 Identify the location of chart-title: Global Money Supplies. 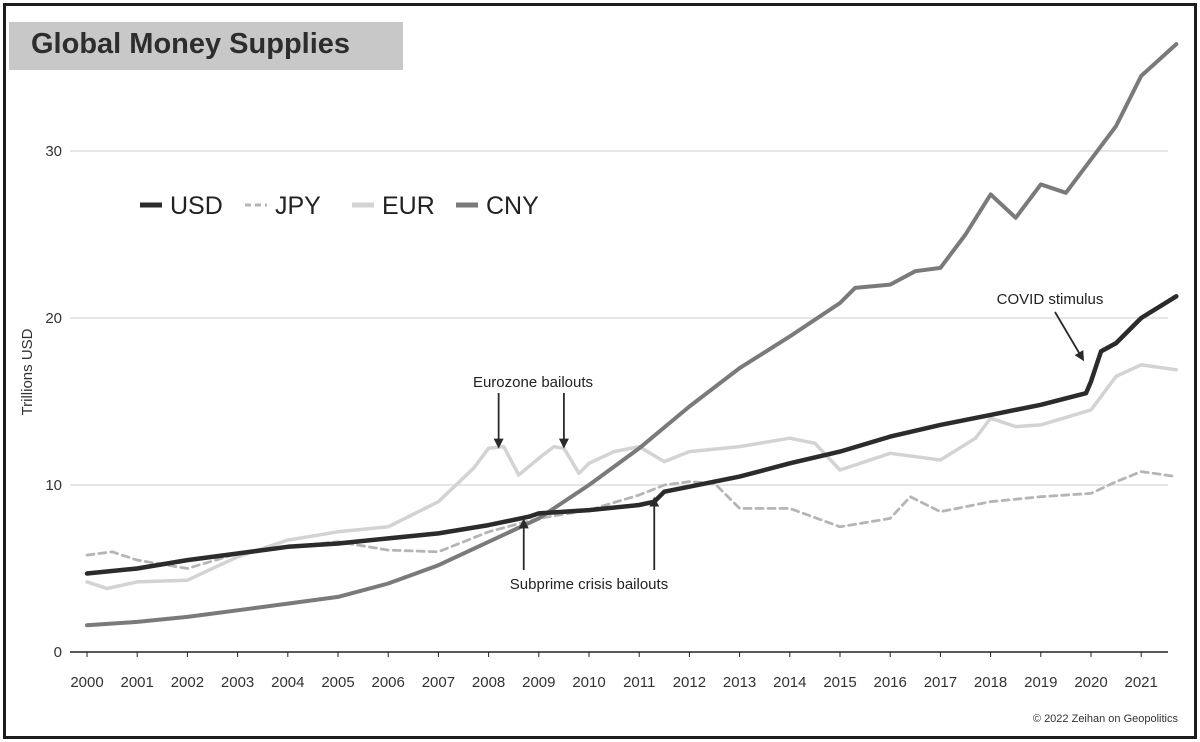
(191, 44).